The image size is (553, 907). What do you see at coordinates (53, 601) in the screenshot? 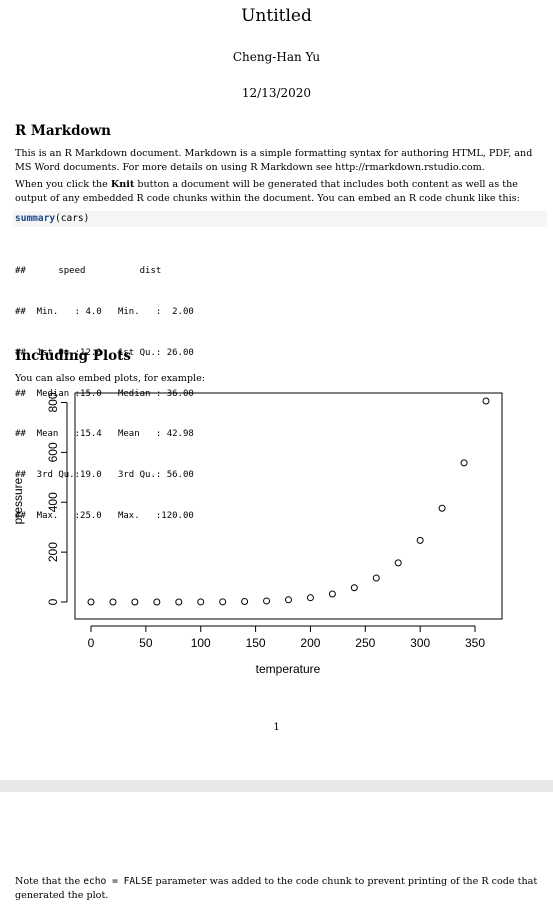
I see `y-tick-label: 0` at bounding box center [53, 601].